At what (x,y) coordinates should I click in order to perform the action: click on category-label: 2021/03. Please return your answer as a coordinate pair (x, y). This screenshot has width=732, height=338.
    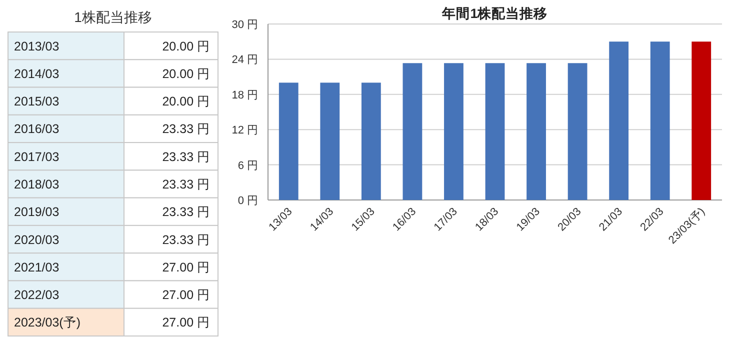
    Looking at the image, I should click on (37, 267).